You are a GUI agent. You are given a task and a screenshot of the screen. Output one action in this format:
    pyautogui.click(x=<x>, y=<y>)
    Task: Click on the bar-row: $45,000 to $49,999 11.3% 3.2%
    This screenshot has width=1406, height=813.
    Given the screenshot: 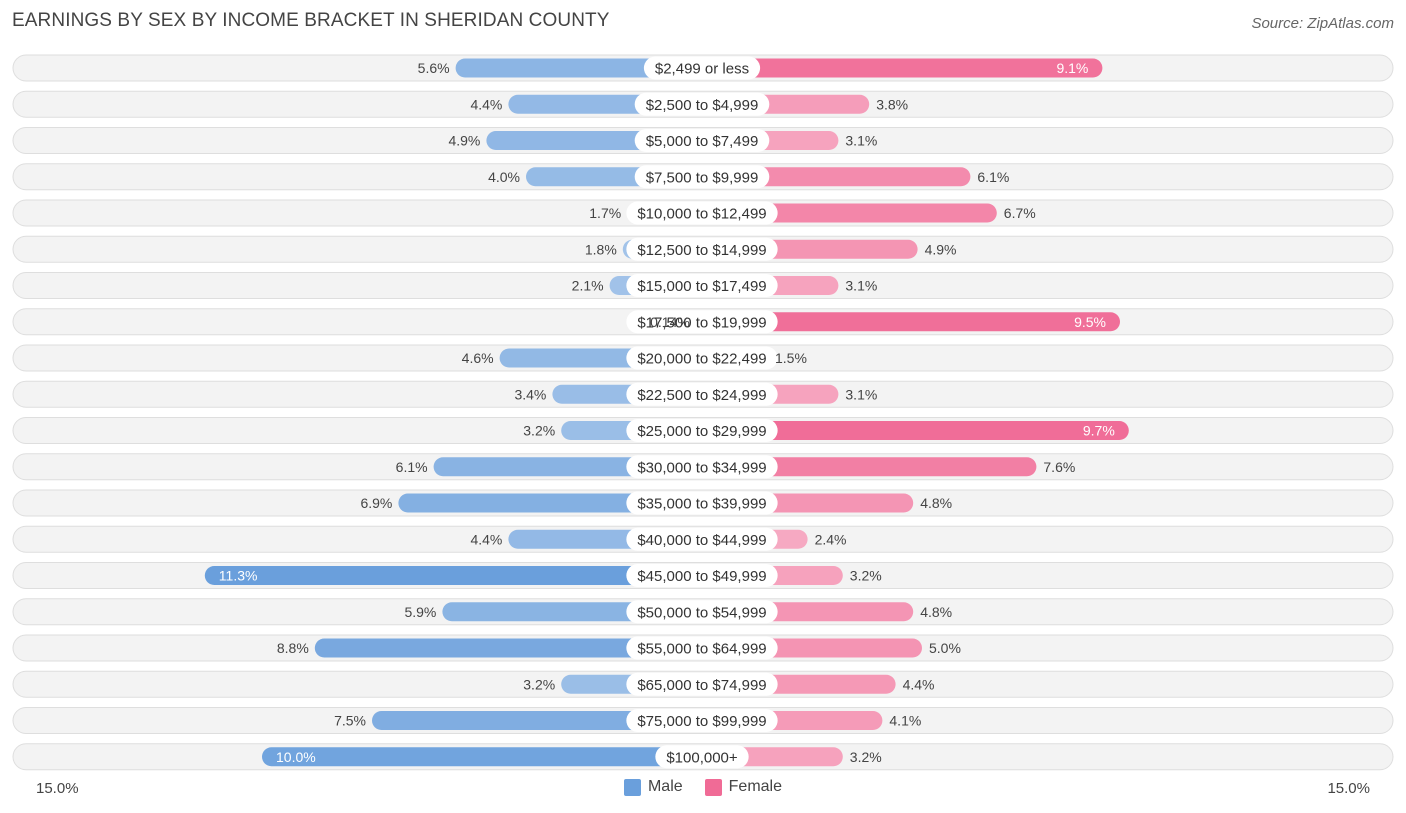 What is the action you would take?
    pyautogui.click(x=703, y=575)
    